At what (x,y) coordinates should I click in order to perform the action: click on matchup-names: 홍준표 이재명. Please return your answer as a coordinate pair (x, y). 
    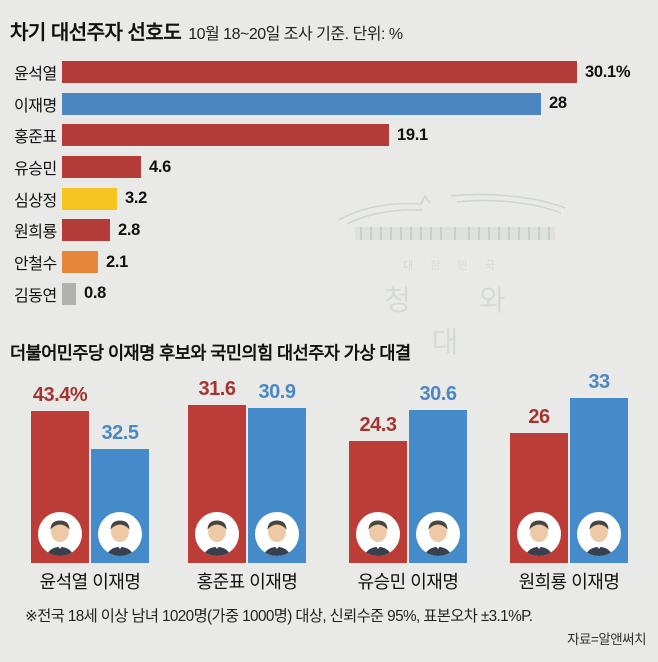
    Looking at the image, I should click on (247, 582).